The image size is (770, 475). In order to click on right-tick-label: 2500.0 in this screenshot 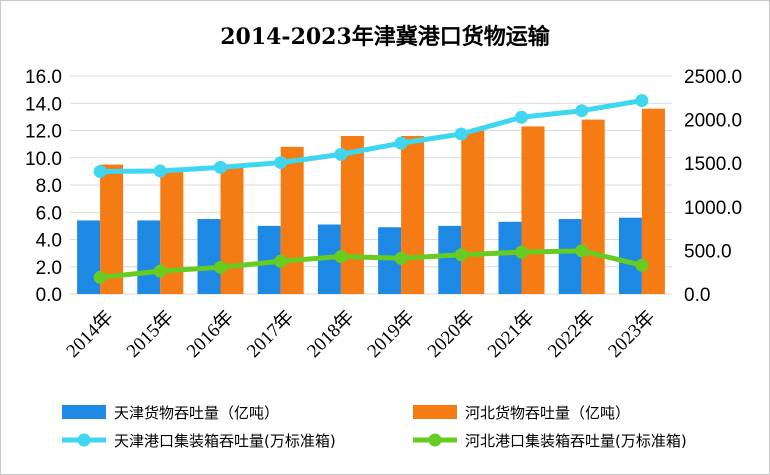, I will do `click(713, 77)`.